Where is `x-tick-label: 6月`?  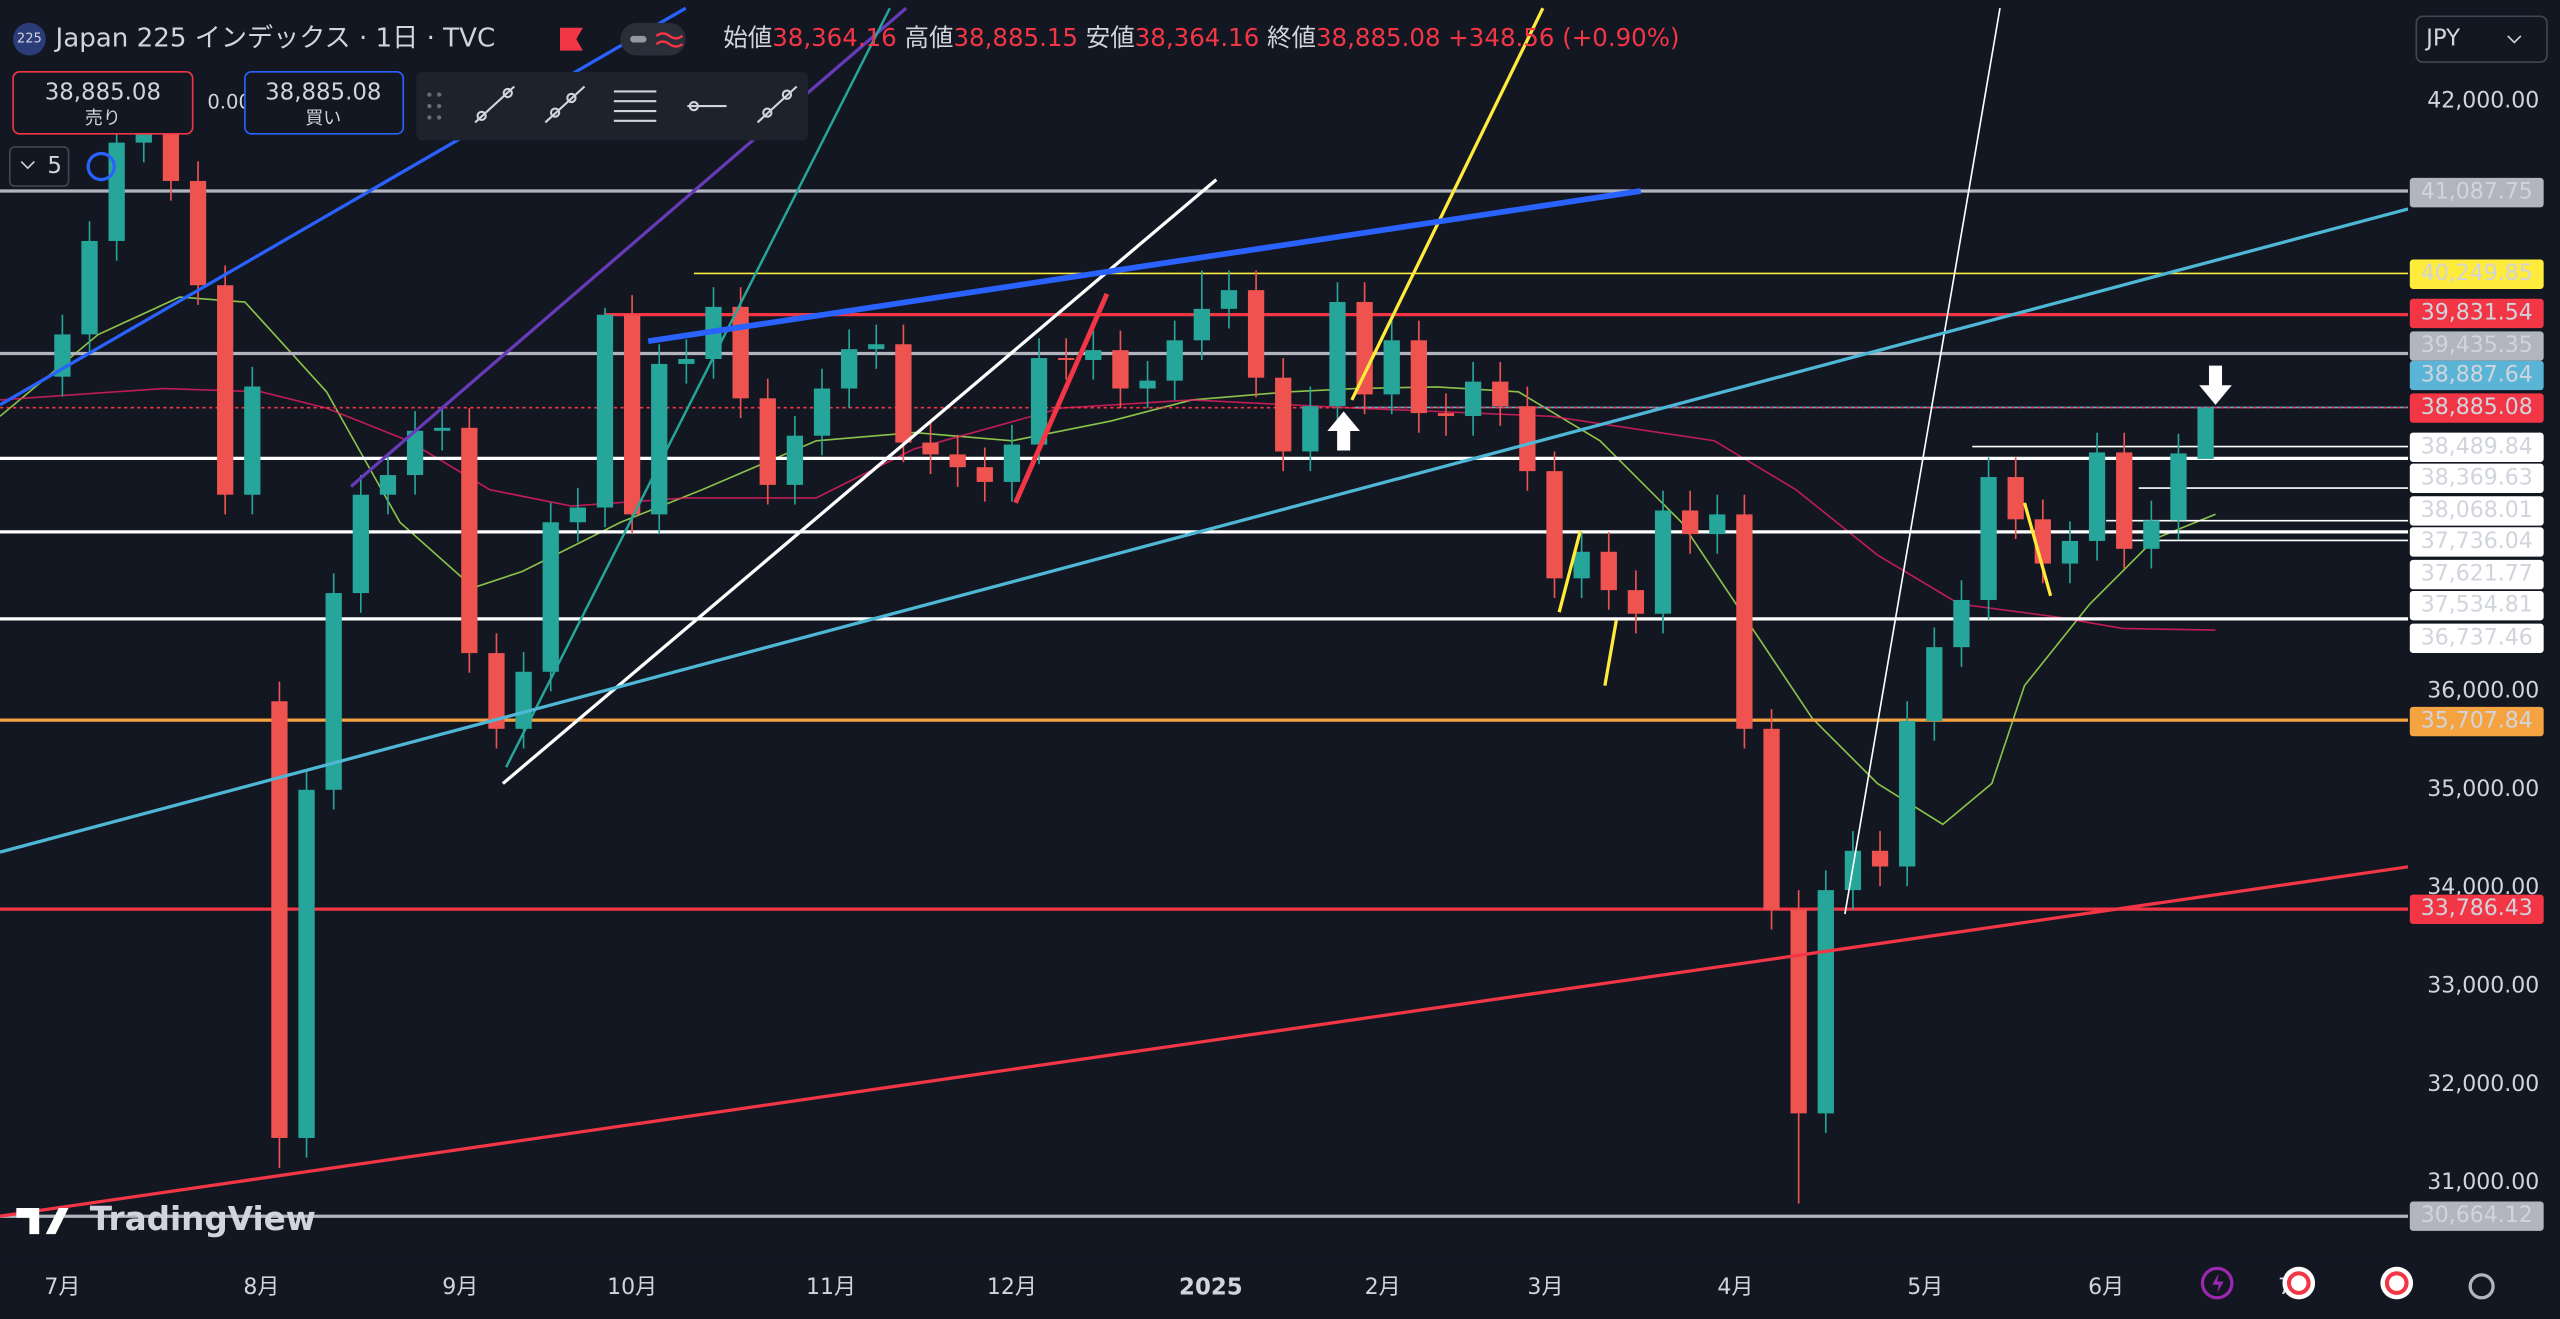
x-tick-label: 6月 is located at coordinates (2106, 1287).